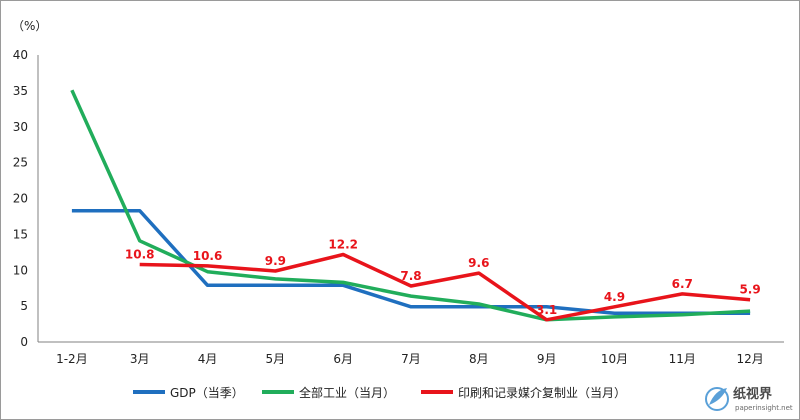 The image size is (800, 420). I want to click on y-tick-labels: 0 5 10 15 20 25 30 35 40, so click(20, 198).